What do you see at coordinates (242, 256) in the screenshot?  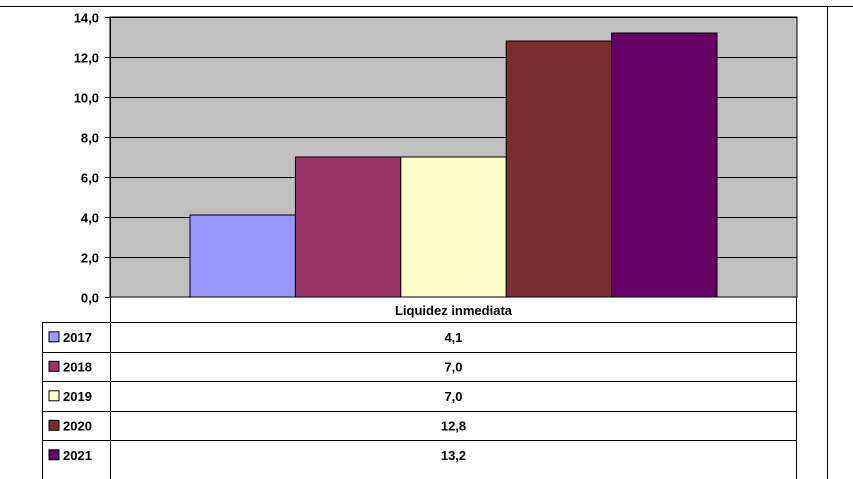 I see `bar-2017` at bounding box center [242, 256].